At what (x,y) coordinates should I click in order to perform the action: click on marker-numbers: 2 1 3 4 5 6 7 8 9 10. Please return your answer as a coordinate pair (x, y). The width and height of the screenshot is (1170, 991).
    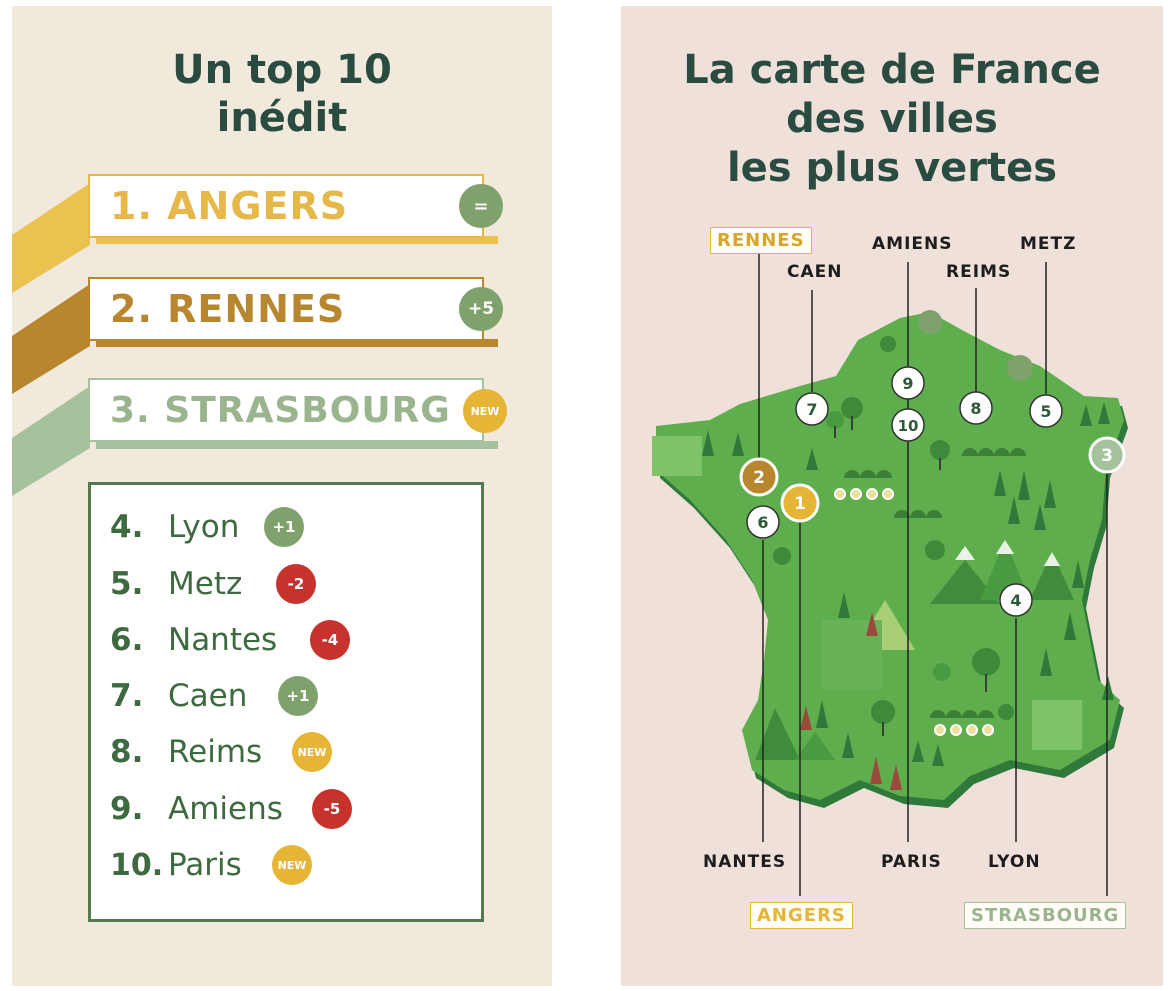
    Looking at the image, I should click on (933, 492).